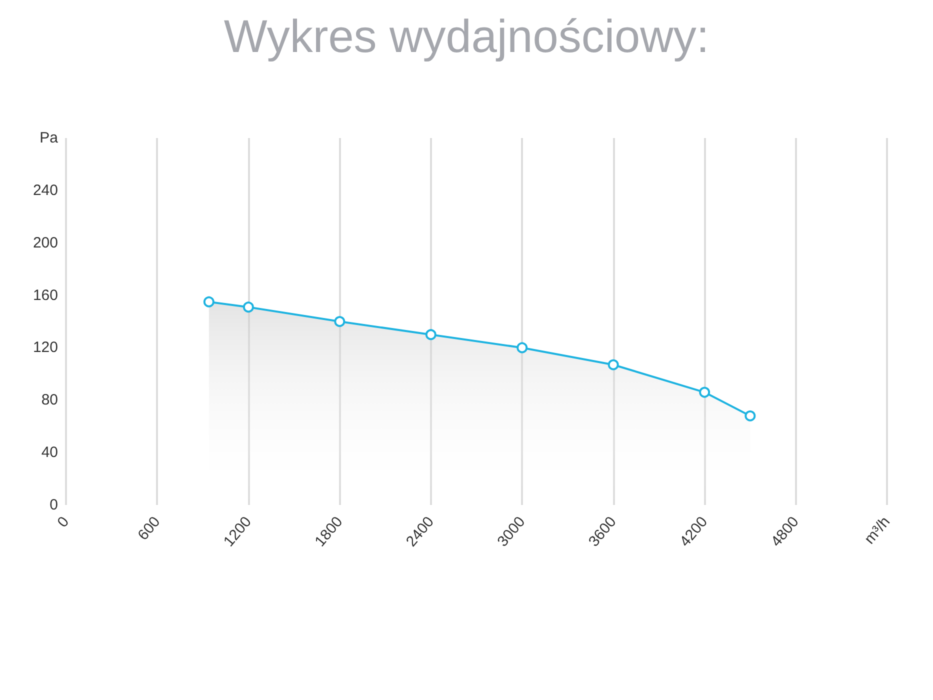  I want to click on y-tick-label: 160, so click(45, 295).